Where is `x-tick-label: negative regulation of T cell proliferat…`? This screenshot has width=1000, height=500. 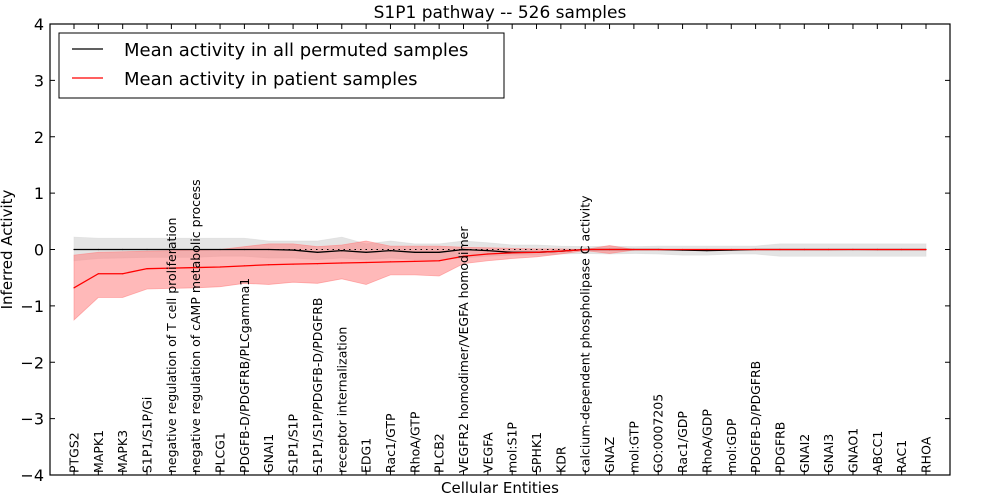
x-tick-label: negative regulation of T cell proliferat… is located at coordinates (171, 345).